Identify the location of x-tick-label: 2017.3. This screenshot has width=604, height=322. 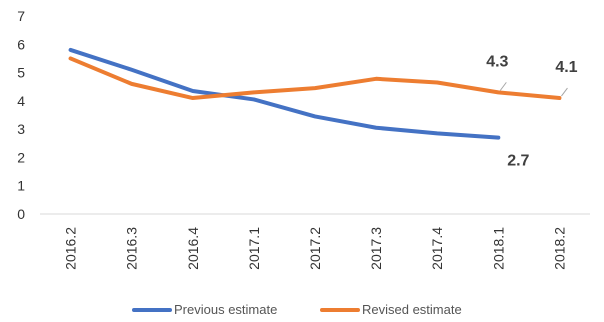
(376, 248).